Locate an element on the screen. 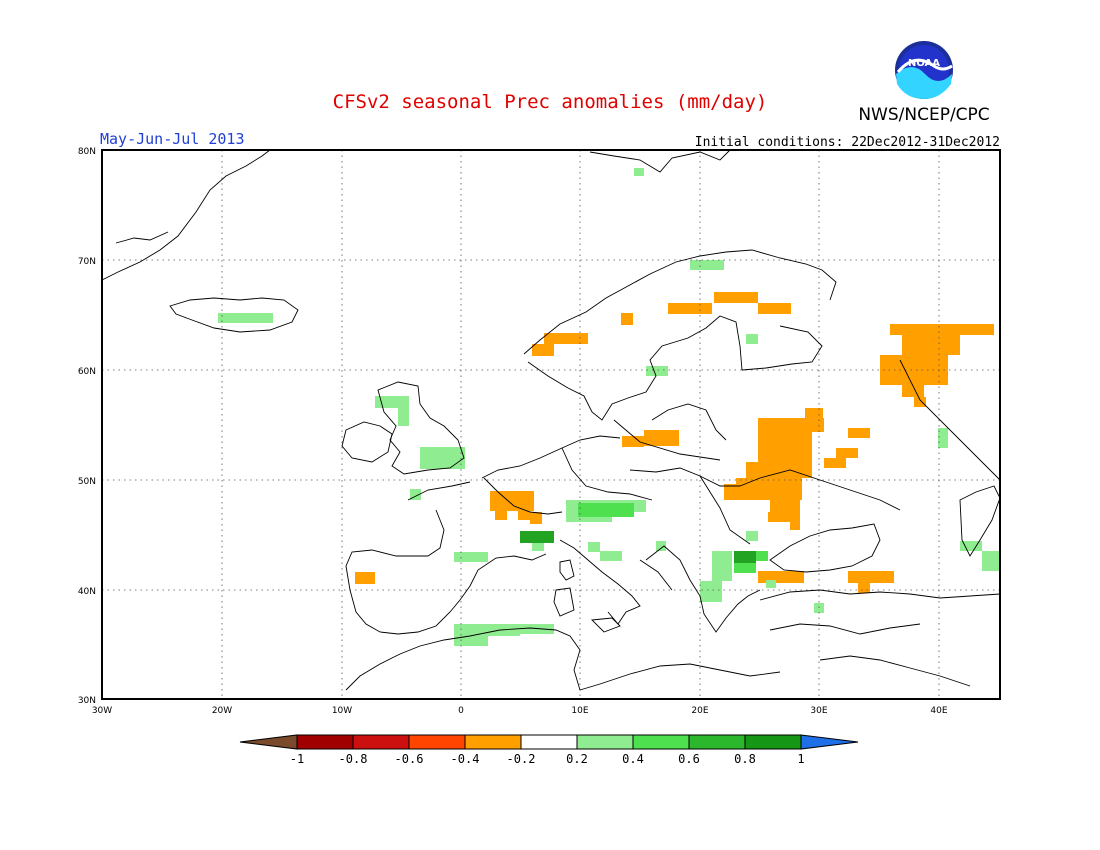  figure-title: CFSv2 seasonal Prec anomalies (mm/day) is located at coordinates (550, 102).